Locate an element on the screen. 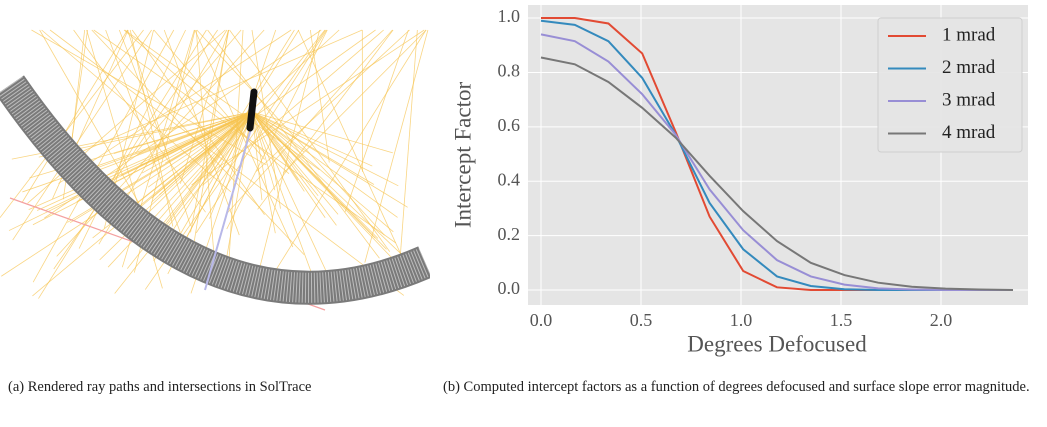 The height and width of the screenshot is (427, 1047). legend-box is located at coordinates (950, 85).